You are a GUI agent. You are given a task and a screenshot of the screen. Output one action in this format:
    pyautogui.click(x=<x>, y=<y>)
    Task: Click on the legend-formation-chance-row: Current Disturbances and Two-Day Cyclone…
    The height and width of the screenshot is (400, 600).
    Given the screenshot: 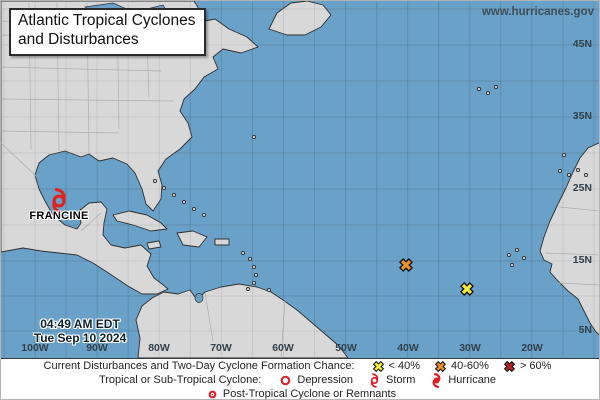 What is the action you would take?
    pyautogui.click(x=300, y=367)
    